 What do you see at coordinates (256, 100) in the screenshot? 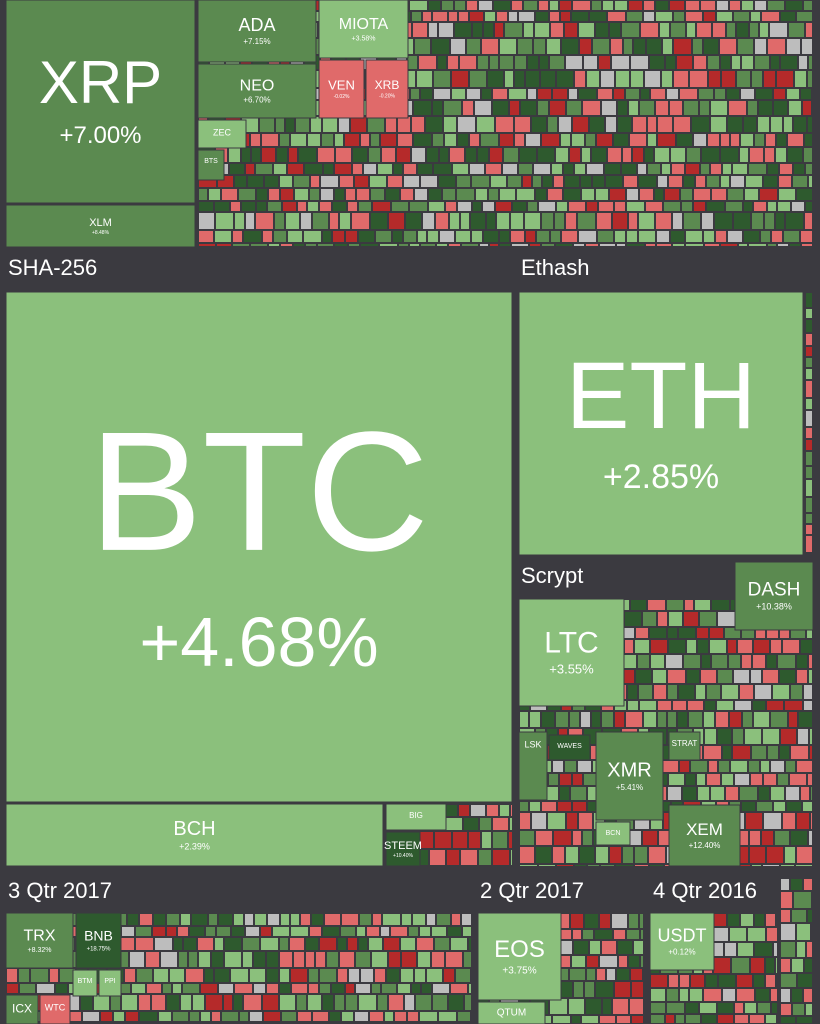
I see `tile-change: +6.70%` at bounding box center [256, 100].